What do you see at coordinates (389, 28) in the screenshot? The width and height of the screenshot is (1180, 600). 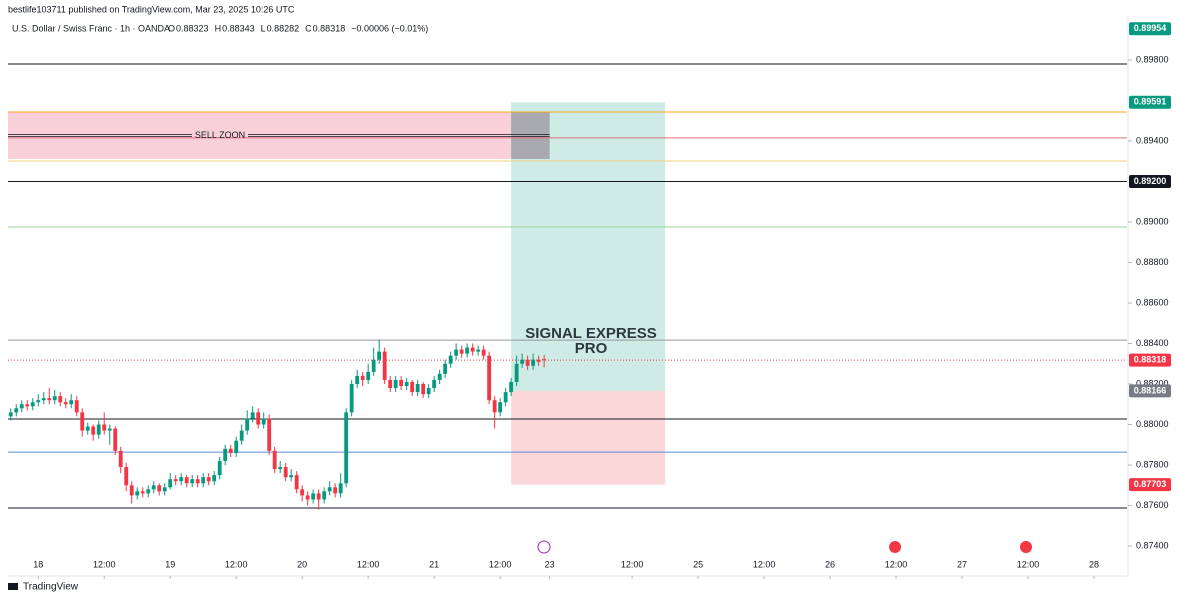 I see `change: −0.00006 (−0.01%)` at bounding box center [389, 28].